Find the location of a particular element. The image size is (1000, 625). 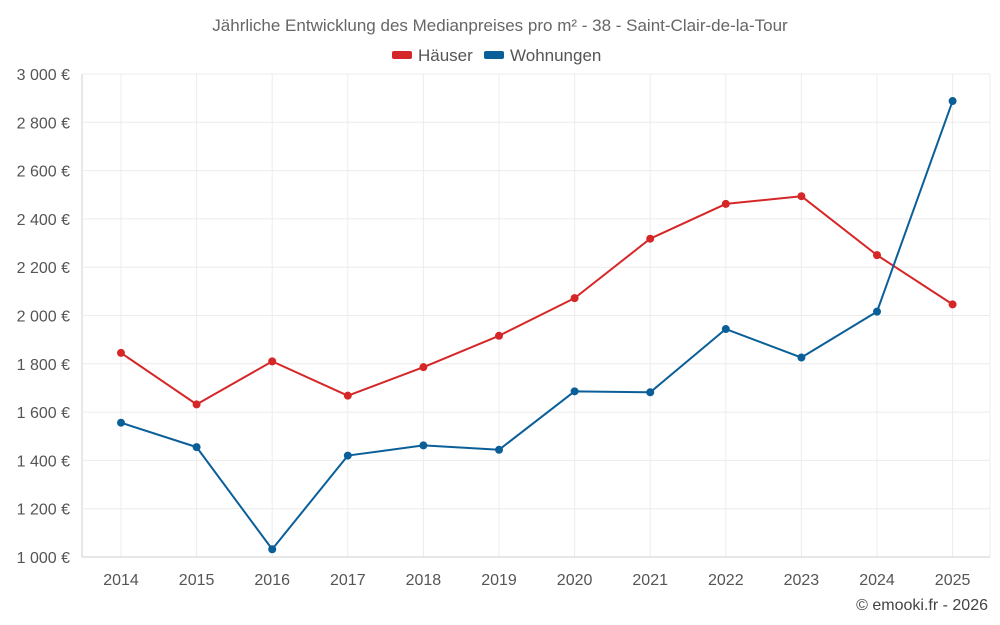

y-tick-label: 2 200 € is located at coordinates (43, 268).